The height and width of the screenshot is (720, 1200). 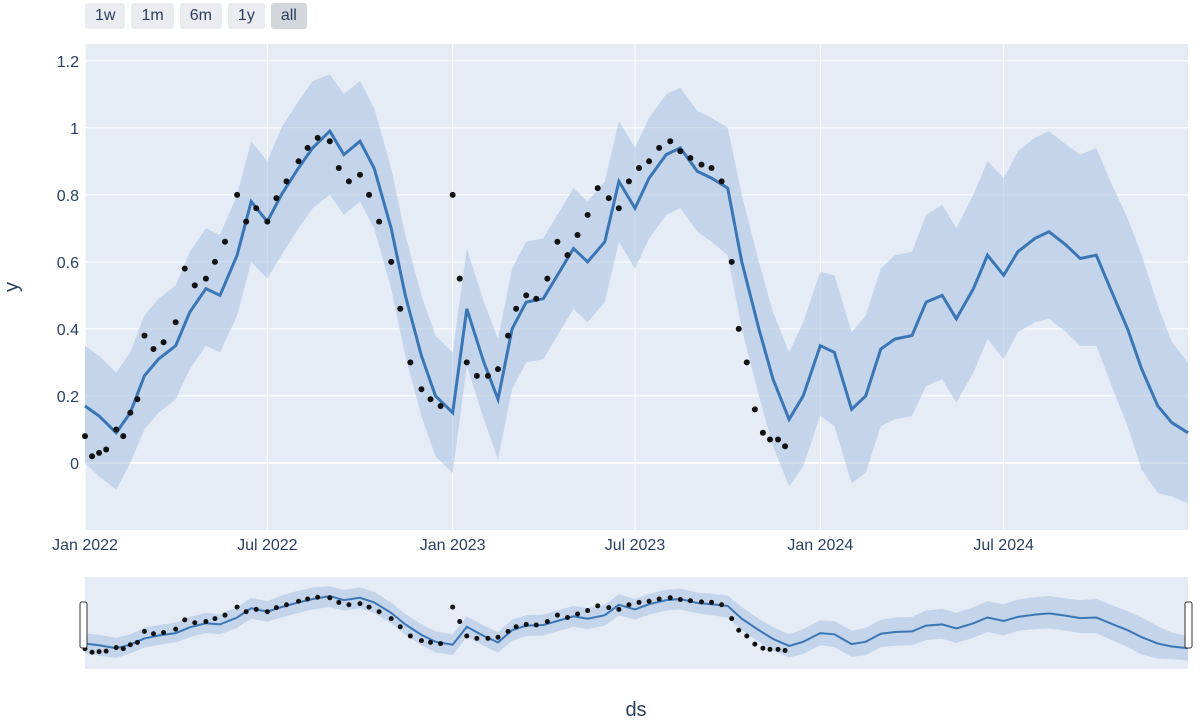 I want to click on range-button-all: all, so click(x=288, y=16).